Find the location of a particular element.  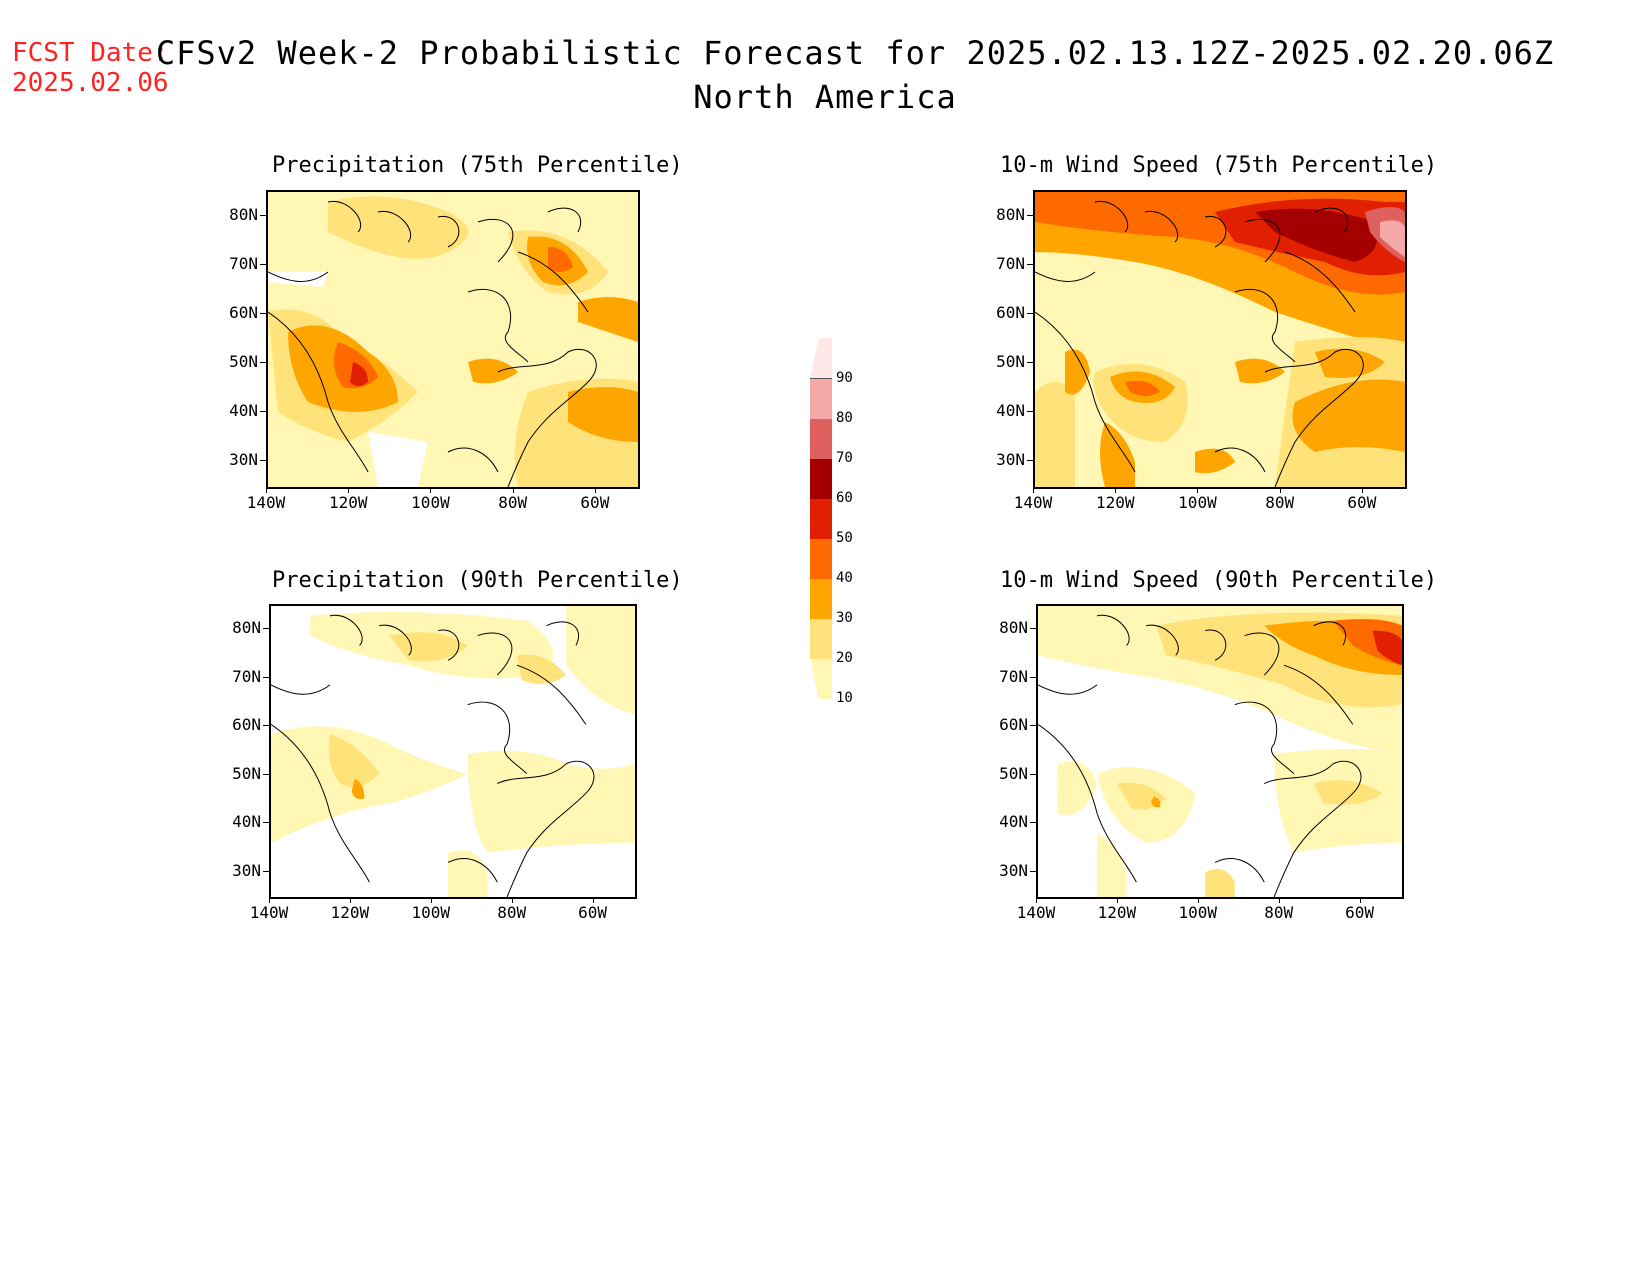

fcst-date-label: FCST Date: is located at coordinates (90, 53).